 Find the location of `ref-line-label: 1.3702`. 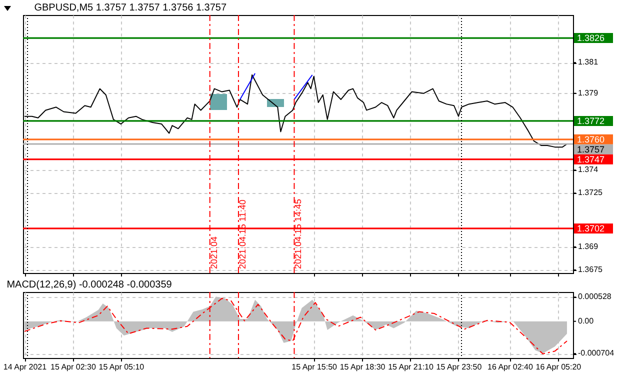

ref-line-label: 1.3702 is located at coordinates (591, 228).